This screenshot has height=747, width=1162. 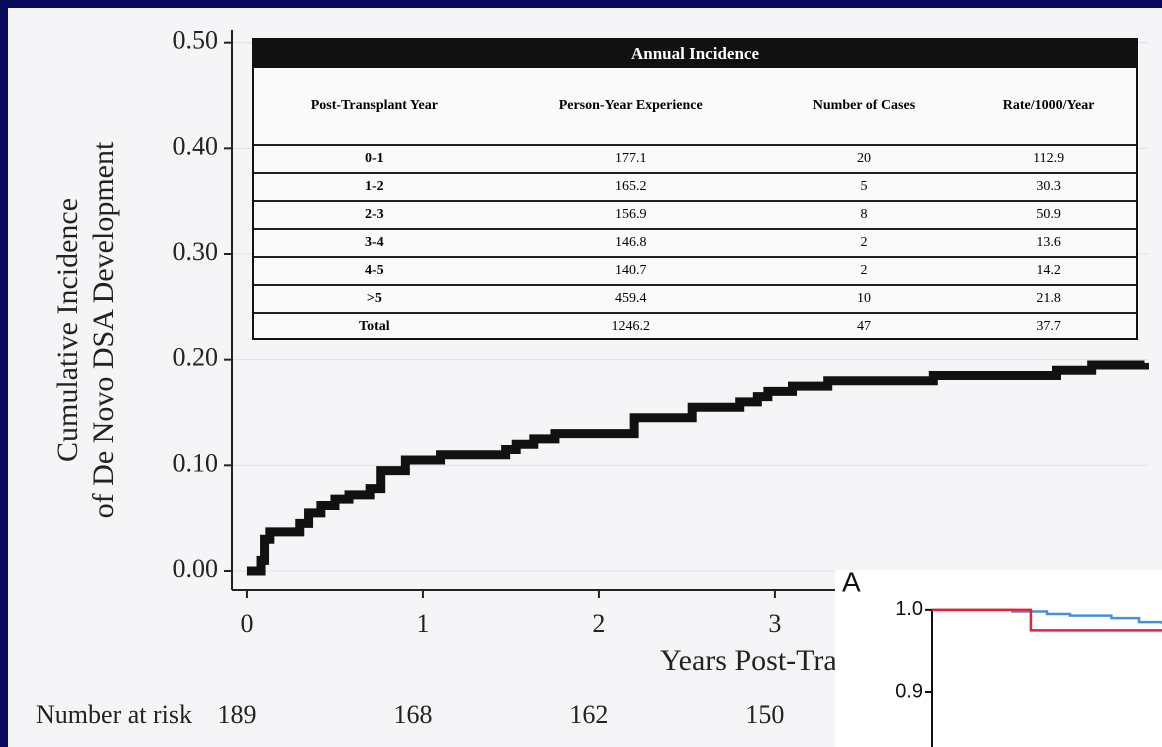 I want to click on x-tick-label: 2, so click(x=598, y=623).